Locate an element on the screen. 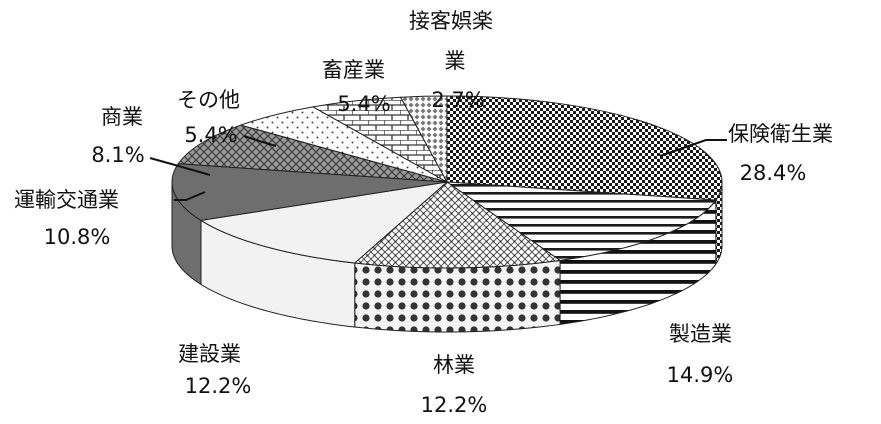  pie-side-ringyo is located at coordinates (457, 296).